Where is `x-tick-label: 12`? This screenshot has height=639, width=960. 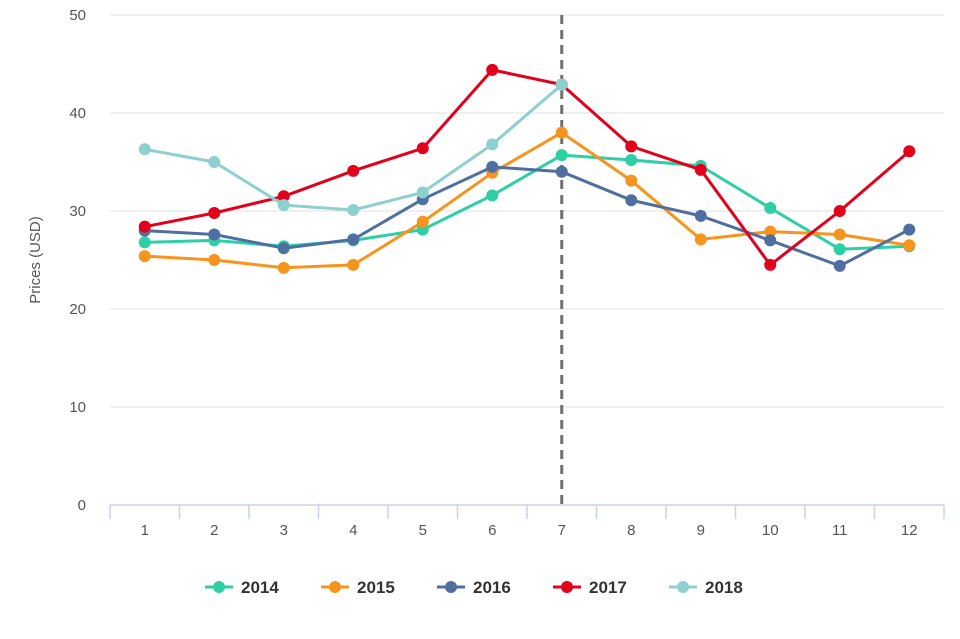 x-tick-label: 12 is located at coordinates (909, 530).